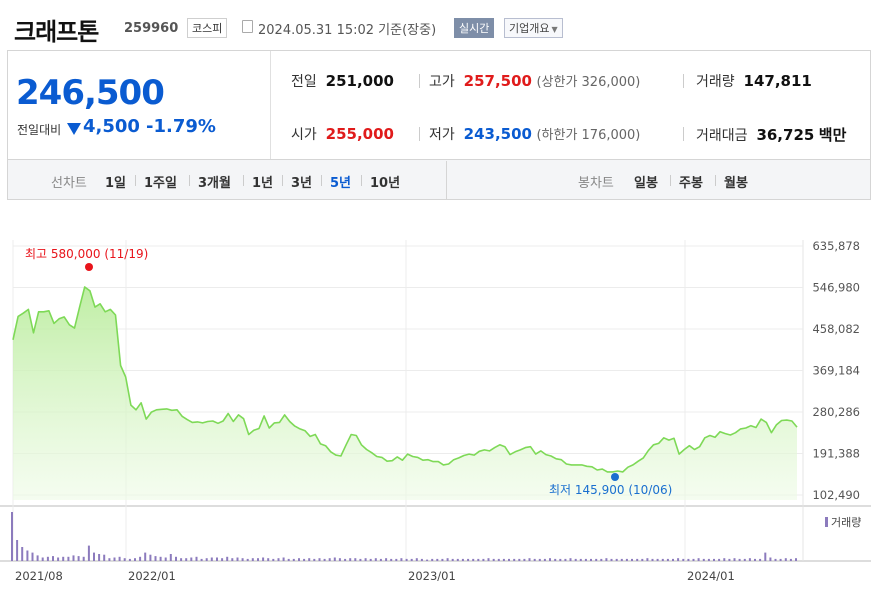 The image size is (871, 597). What do you see at coordinates (529, 28) in the screenshot?
I see `company-overview-label: 기업개요` at bounding box center [529, 28].